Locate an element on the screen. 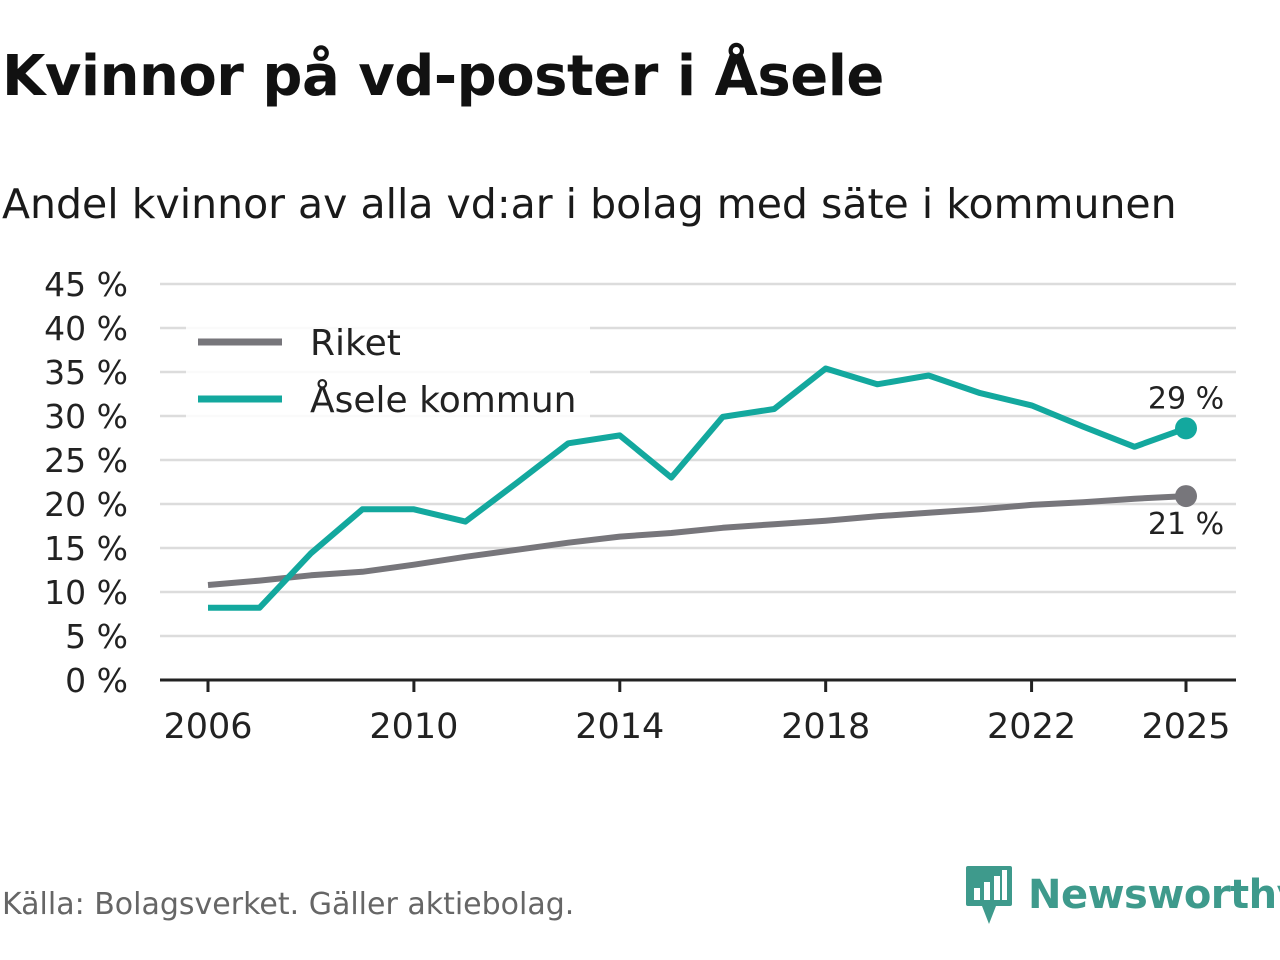 The width and height of the screenshot is (1280, 960). y-tick-label: 5 % is located at coordinates (96, 636).